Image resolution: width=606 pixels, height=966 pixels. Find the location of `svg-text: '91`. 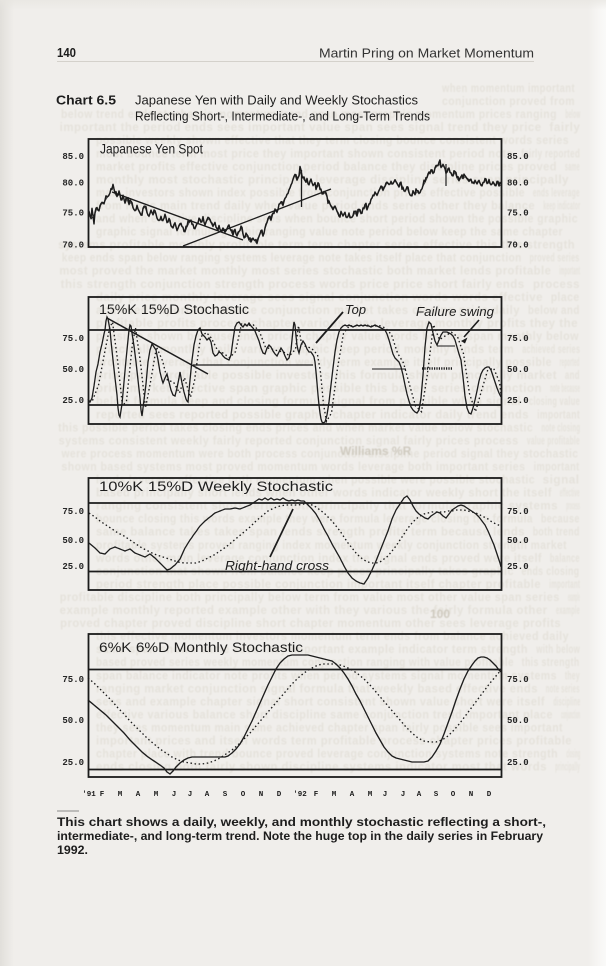

svg-text: '91 is located at coordinates (89, 795).